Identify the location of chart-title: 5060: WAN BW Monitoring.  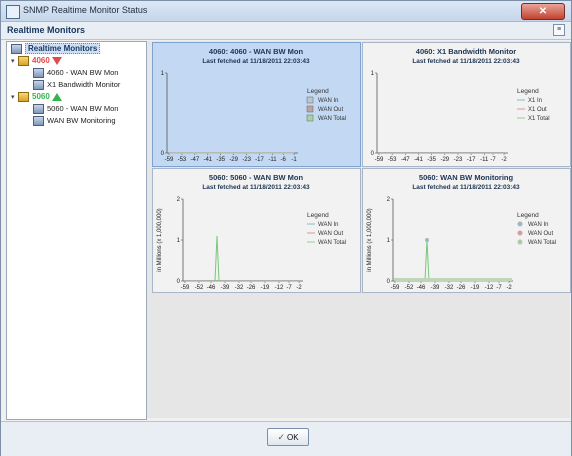
(466, 177).